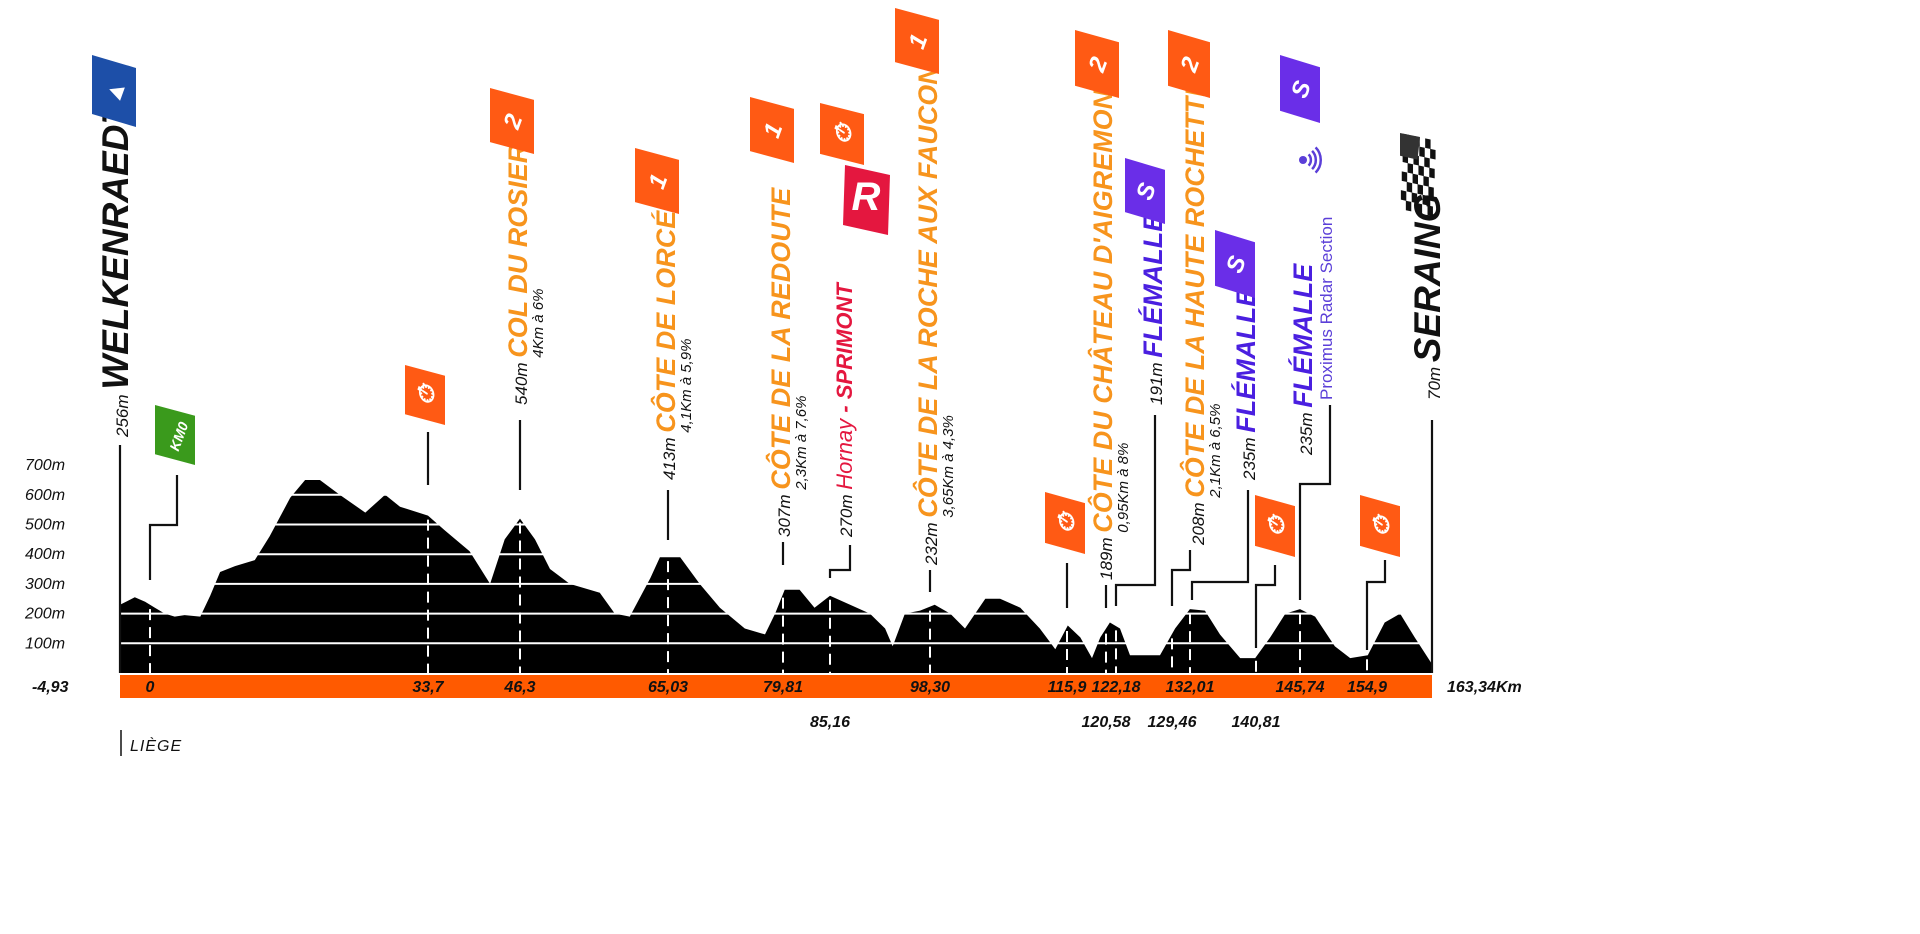 This screenshot has height=934, width=1920. I want to click on elevation-profile-area, so click(776, 576).